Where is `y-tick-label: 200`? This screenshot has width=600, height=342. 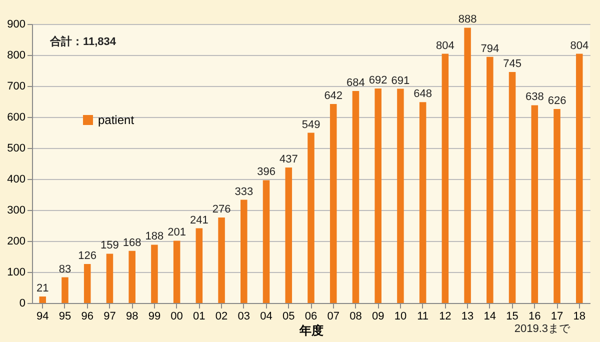 y-tick-label: 200 is located at coordinates (16, 242).